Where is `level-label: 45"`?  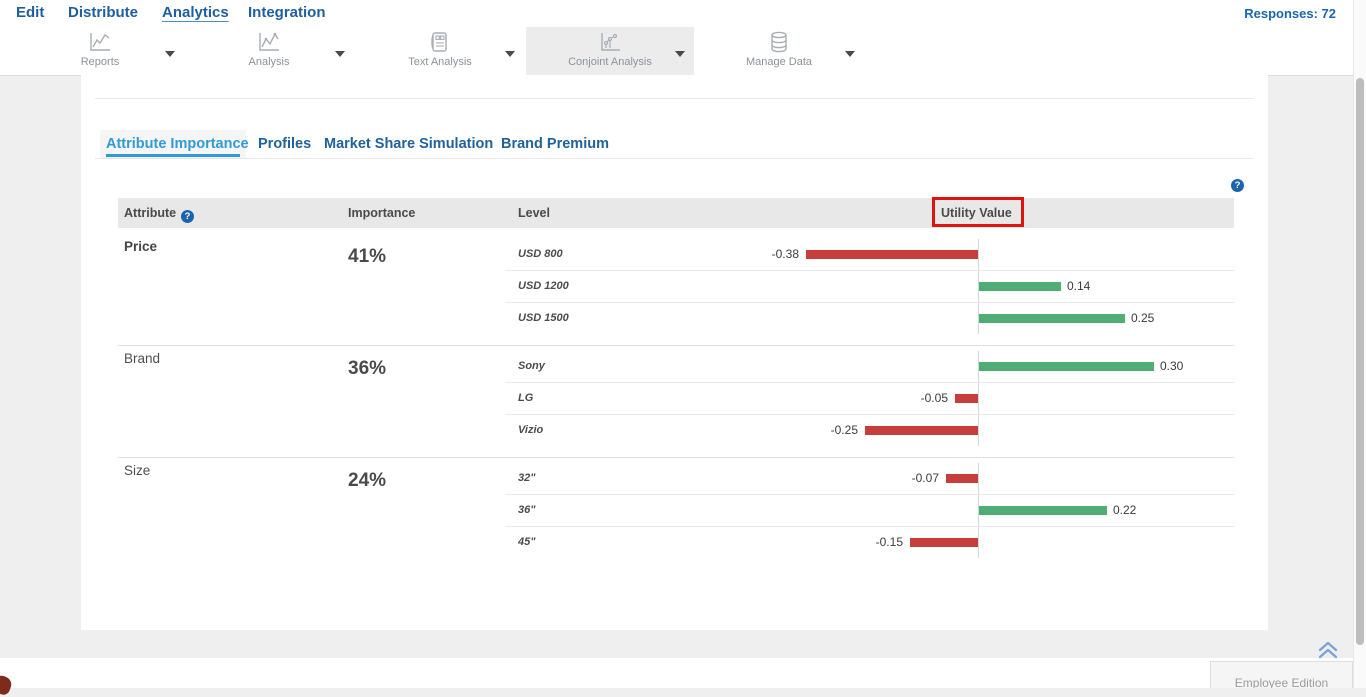 level-label: 45" is located at coordinates (527, 542).